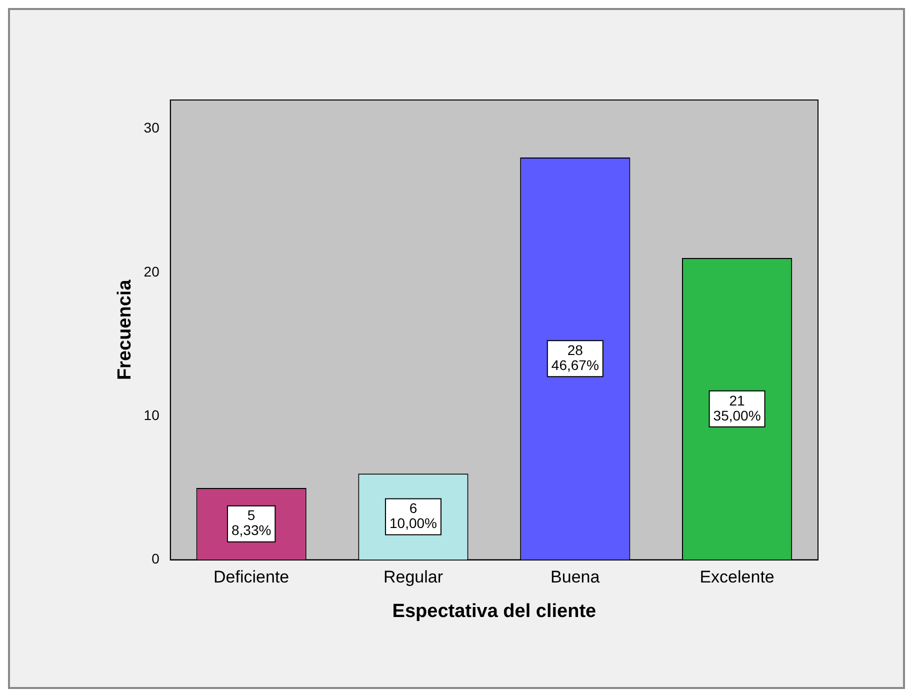 Image resolution: width=909 pixels, height=693 pixels. Describe the element at coordinates (737, 577) in the screenshot. I see `x-tick-label: Excelente` at that location.